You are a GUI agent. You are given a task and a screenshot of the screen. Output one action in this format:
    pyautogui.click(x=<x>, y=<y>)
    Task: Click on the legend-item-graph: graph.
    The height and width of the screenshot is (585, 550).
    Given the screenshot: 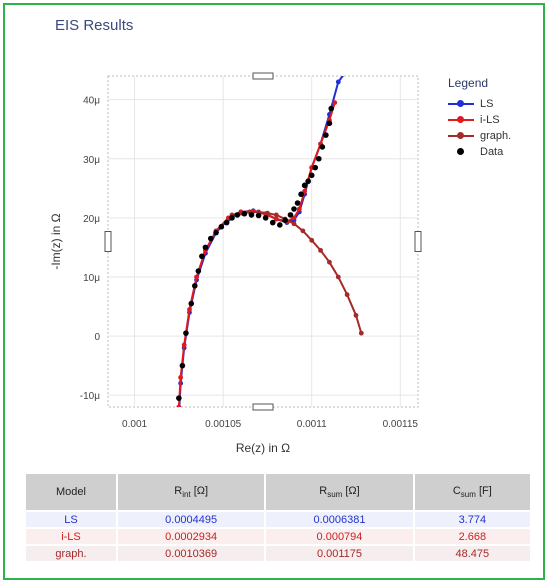 What is the action you would take?
    pyautogui.click(x=479, y=136)
    